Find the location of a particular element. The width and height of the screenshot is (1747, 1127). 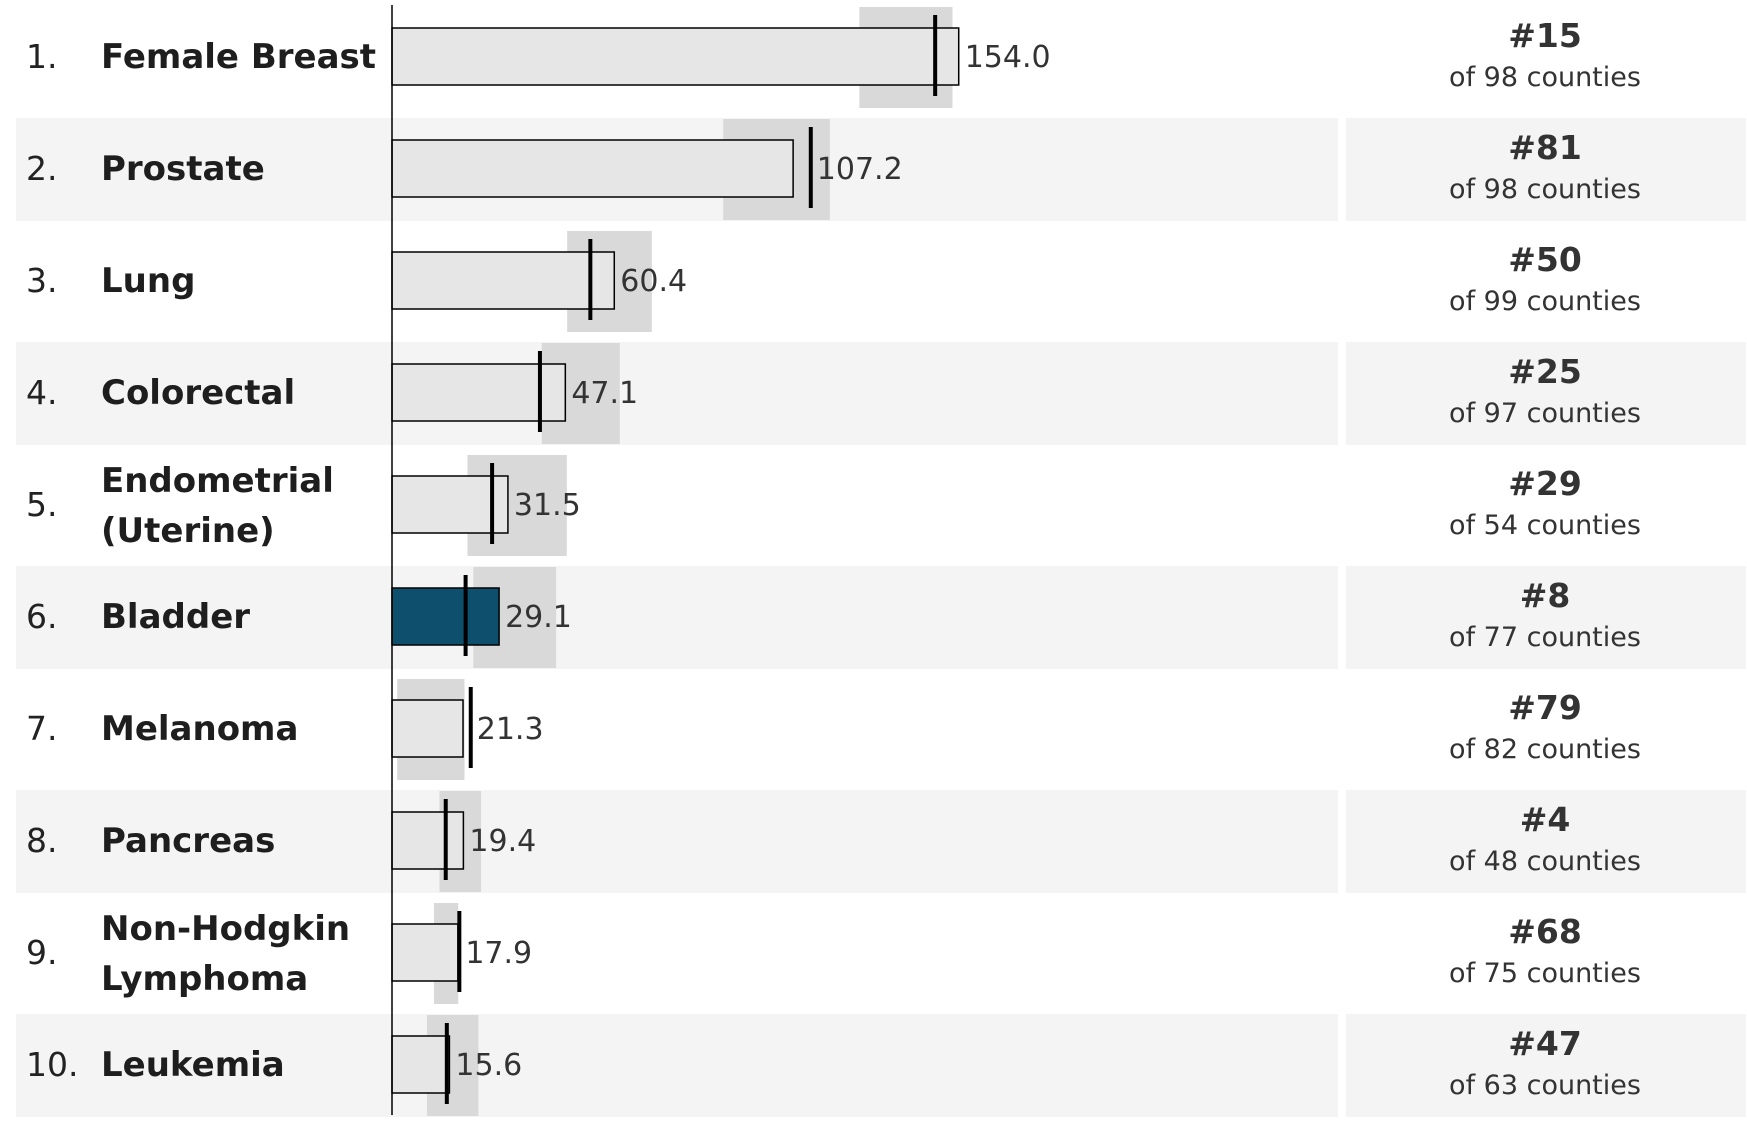

category-label-line1: Non-Hodgkin is located at coordinates (225, 929).